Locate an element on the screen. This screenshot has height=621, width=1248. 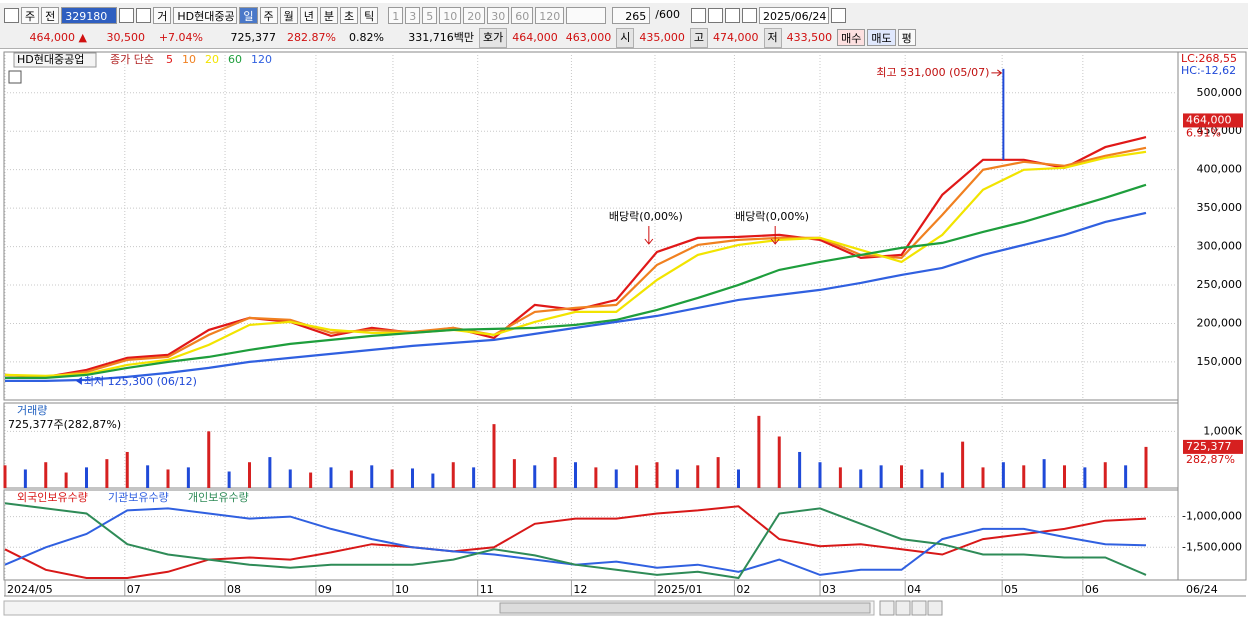
kind-button: 전 is located at coordinates (50, 15).